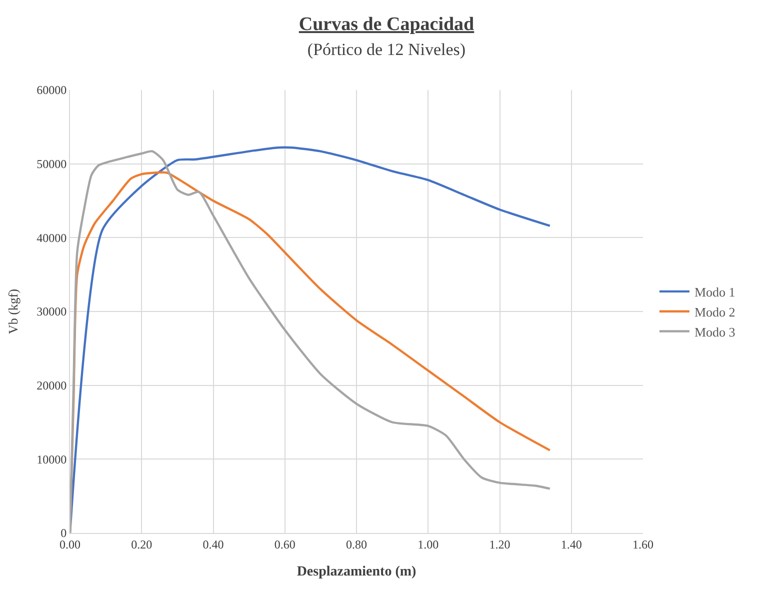 This screenshot has width=773, height=603. Describe the element at coordinates (643, 544) in the screenshot. I see `x-tick-label: 1.60` at that location.